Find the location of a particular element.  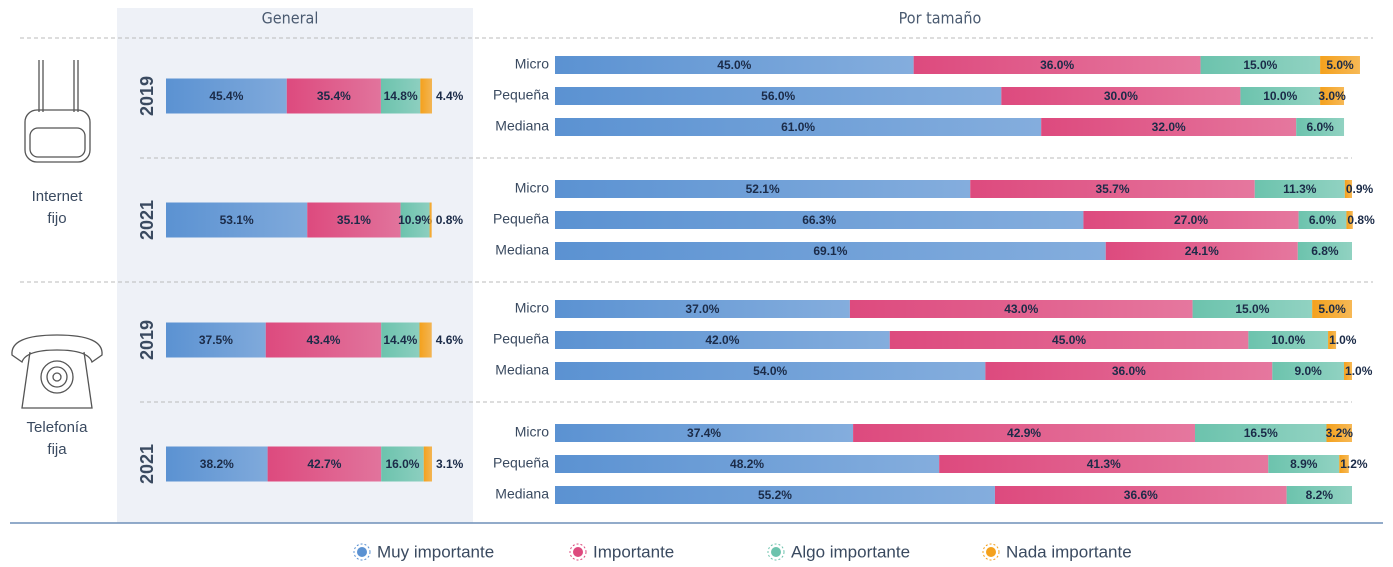

legend-label: Importante is located at coordinates (633, 551).